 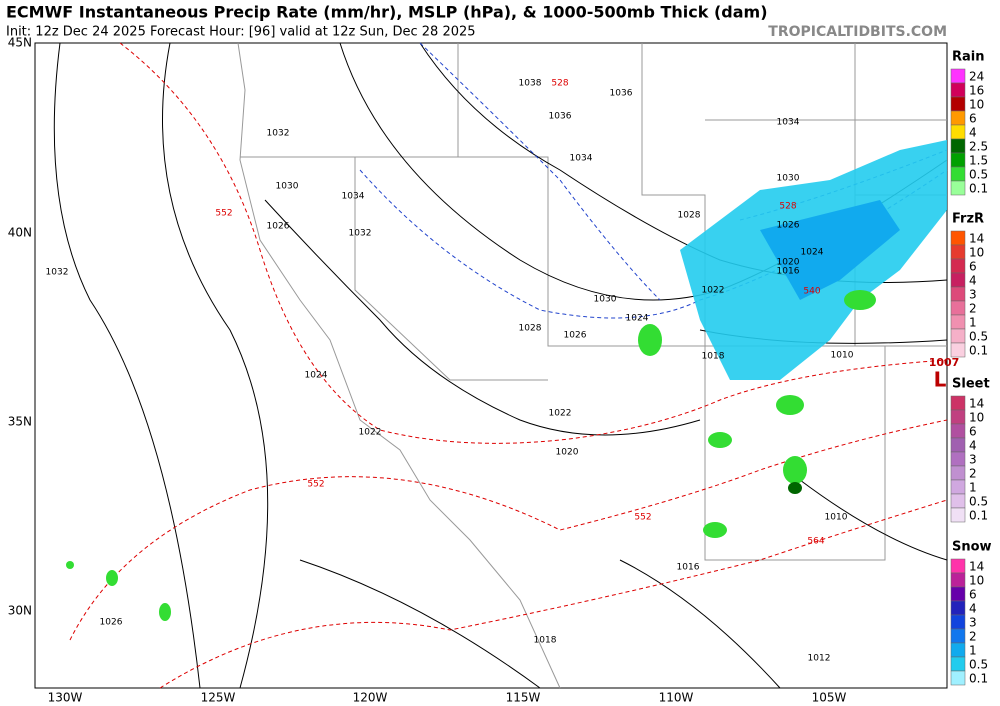 What do you see at coordinates (218, 698) in the screenshot?
I see `lon-label: 125W` at bounding box center [218, 698].